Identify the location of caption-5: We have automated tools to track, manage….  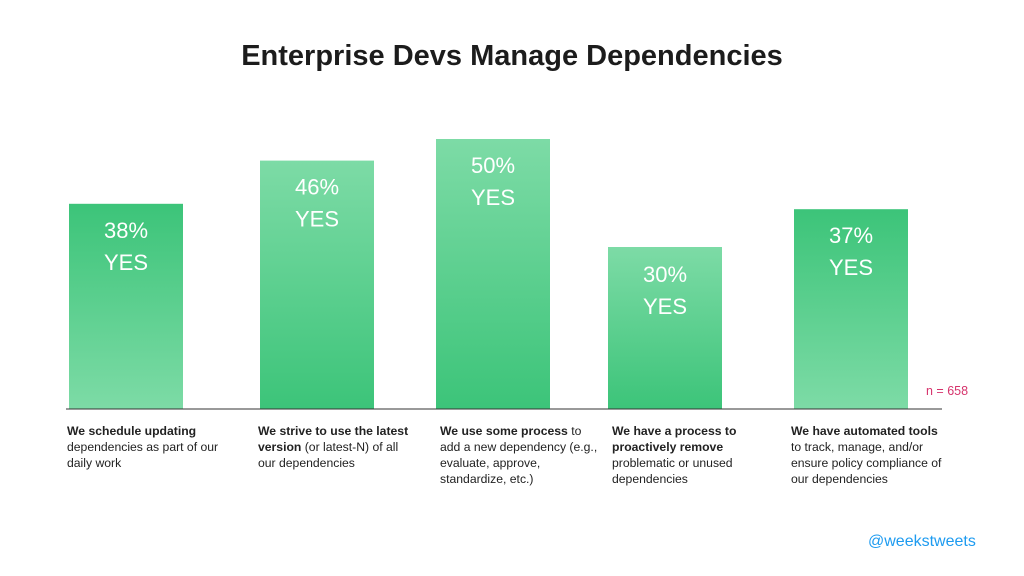
(871, 455).